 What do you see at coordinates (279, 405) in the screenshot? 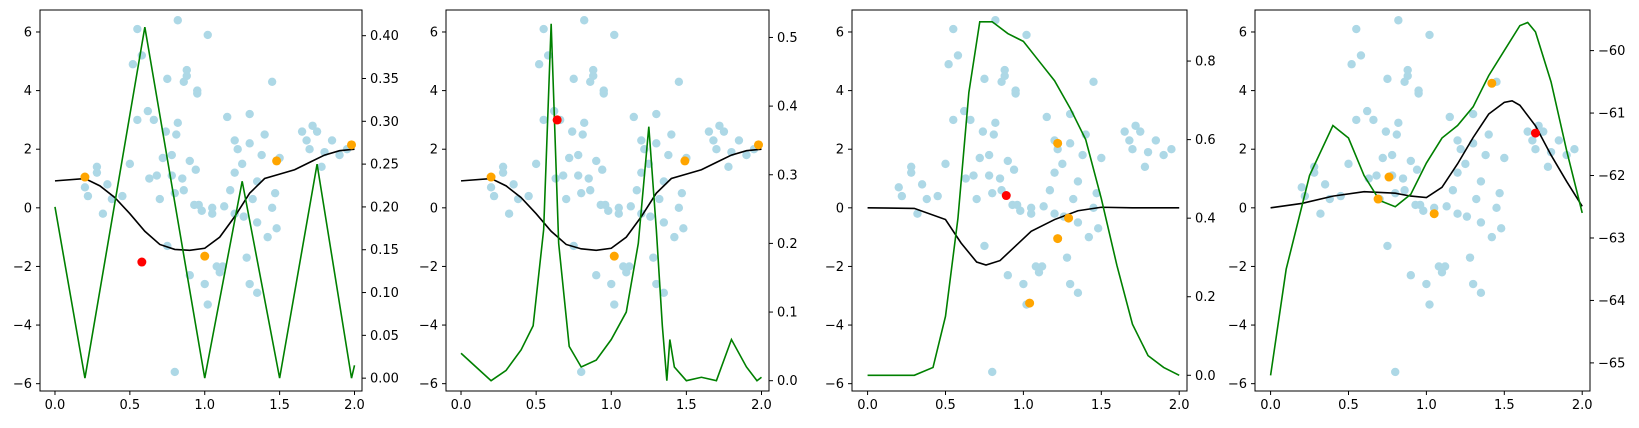
I see `x-tick-label: 1.5` at bounding box center [279, 405].